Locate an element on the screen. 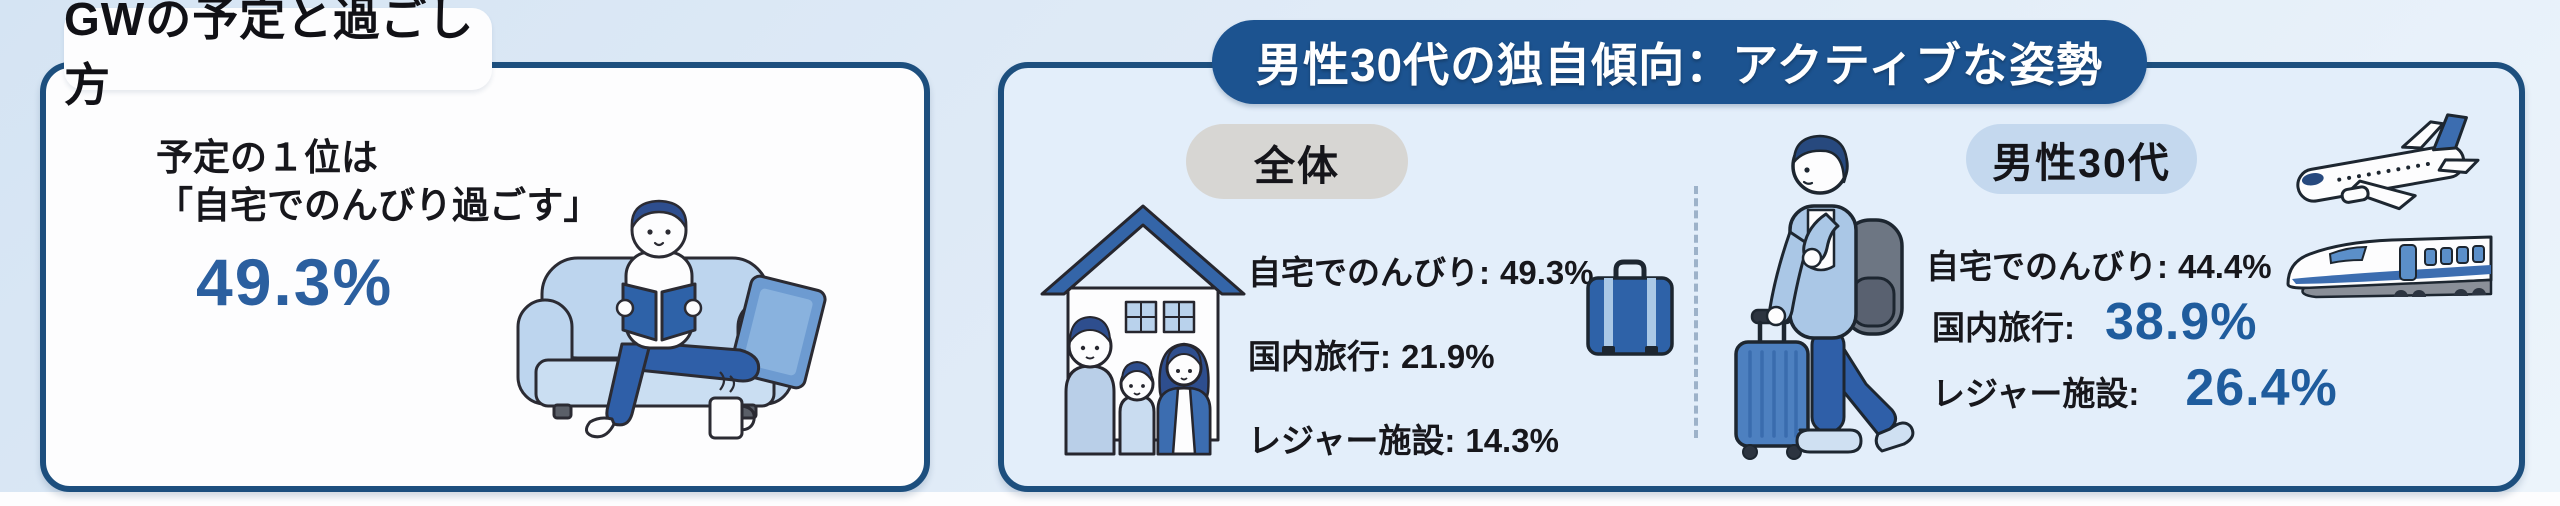  shinkansen-train-icon is located at coordinates (2389, 267).